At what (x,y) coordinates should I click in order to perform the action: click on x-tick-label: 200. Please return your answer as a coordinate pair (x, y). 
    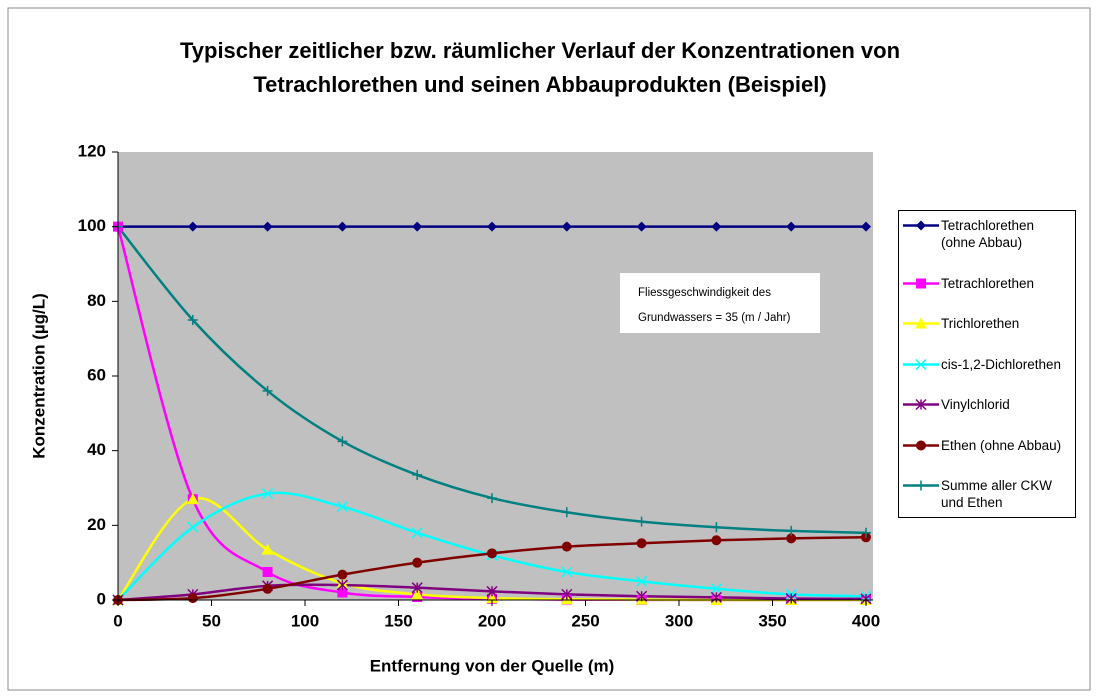
    Looking at the image, I should click on (492, 620).